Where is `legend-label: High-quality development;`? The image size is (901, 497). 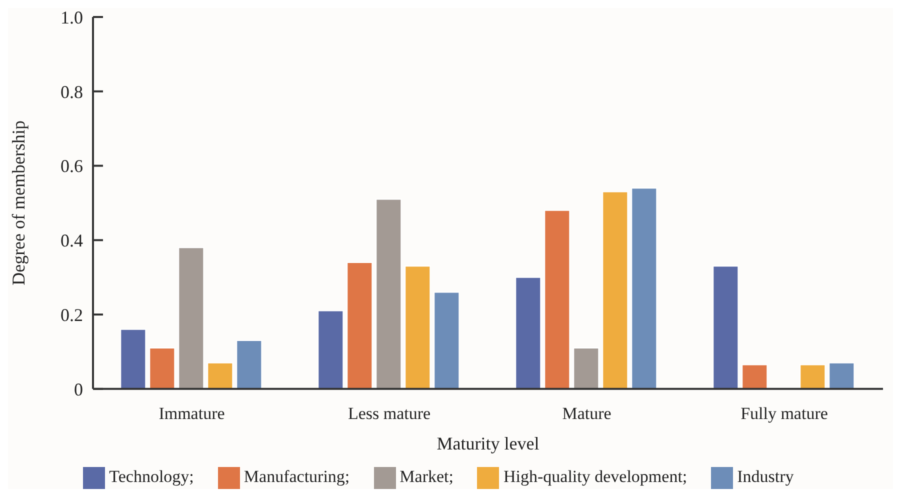 legend-label: High-quality development; is located at coordinates (595, 476).